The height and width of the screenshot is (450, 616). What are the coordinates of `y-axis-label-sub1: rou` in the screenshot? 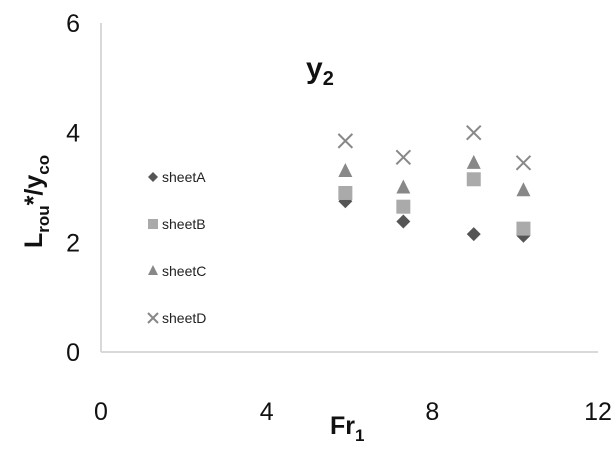 It's located at (43, 218).